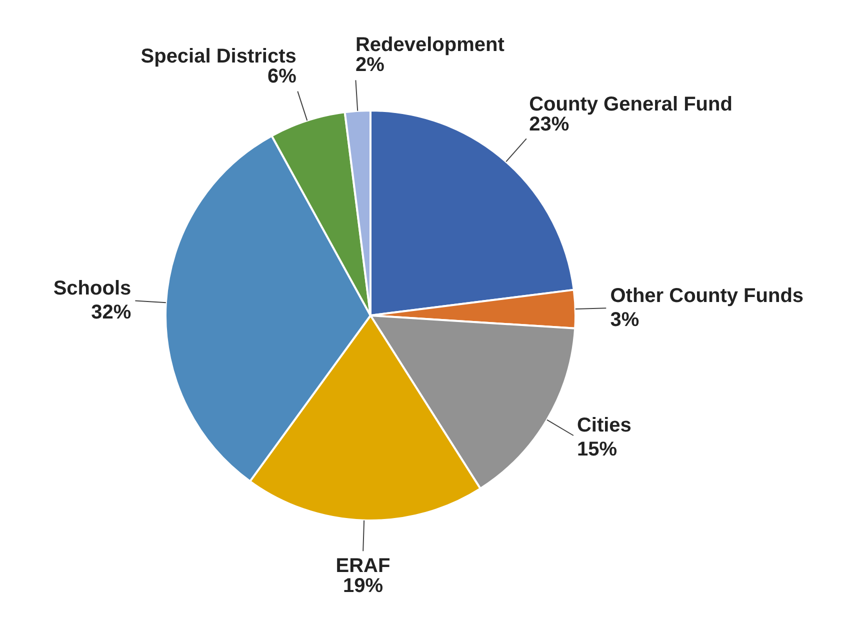 The width and height of the screenshot is (849, 621). I want to click on slice-label: Schools, so click(92, 288).